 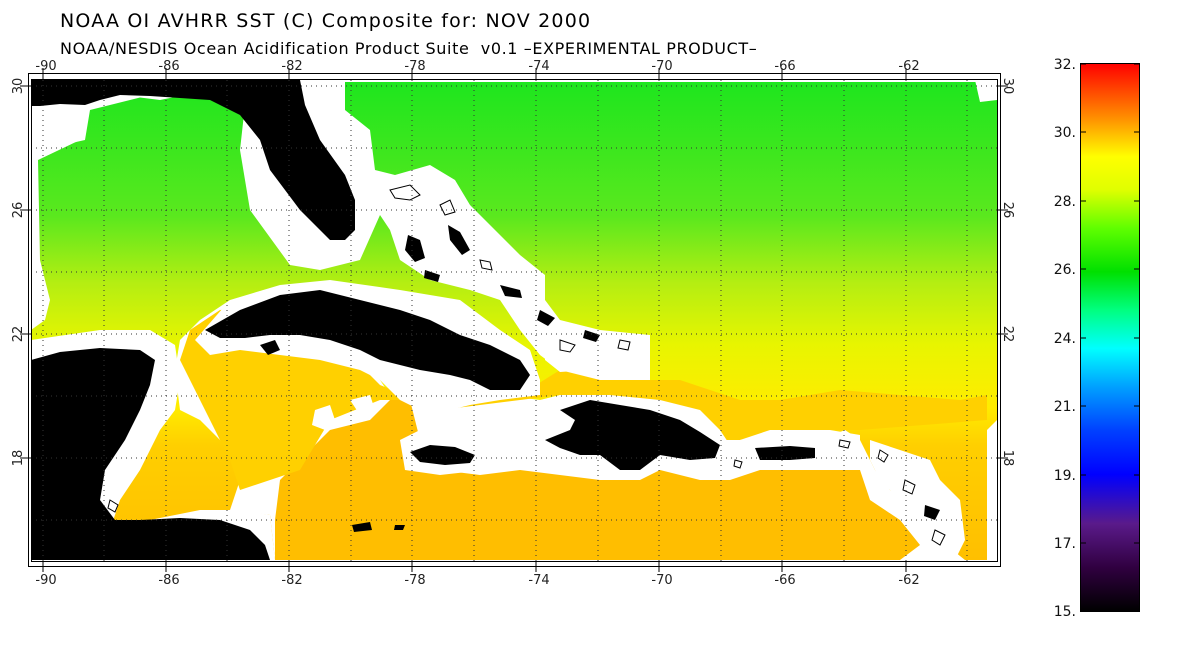 I want to click on colorbar-label: 21., so click(x=1065, y=407).